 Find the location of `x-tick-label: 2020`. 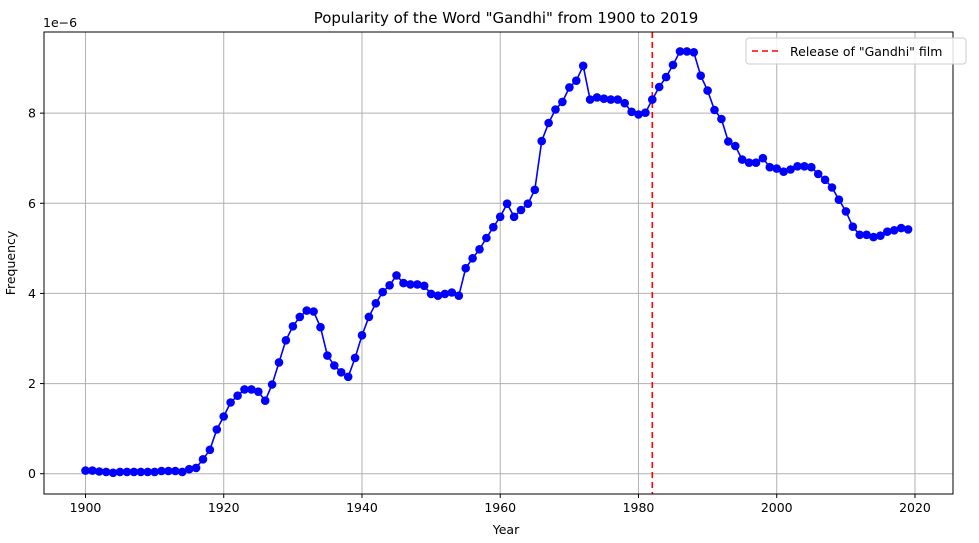

x-tick-label: 2020 is located at coordinates (915, 507).